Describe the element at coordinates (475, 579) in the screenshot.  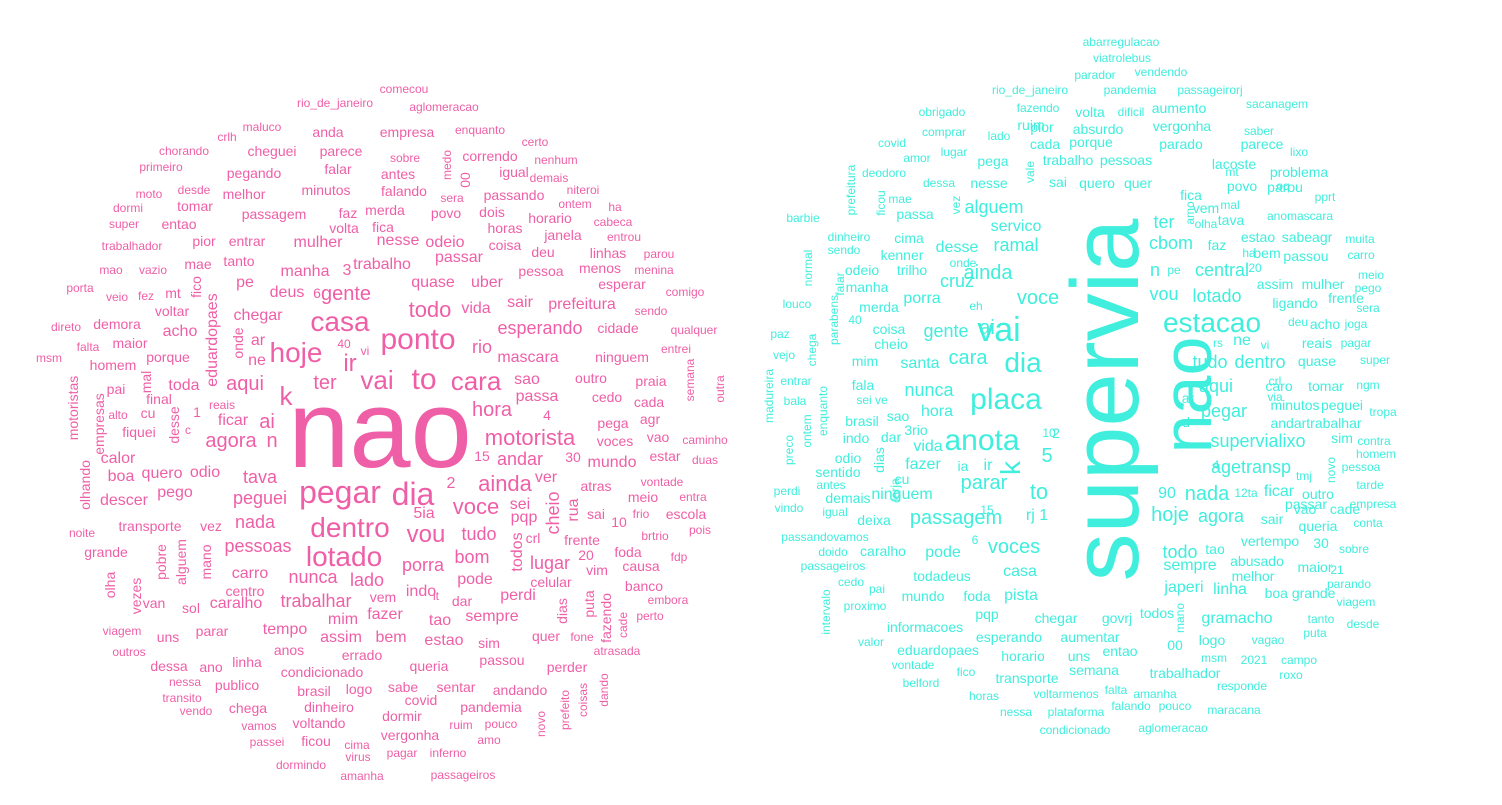
I see `cloud-word: pode` at that location.